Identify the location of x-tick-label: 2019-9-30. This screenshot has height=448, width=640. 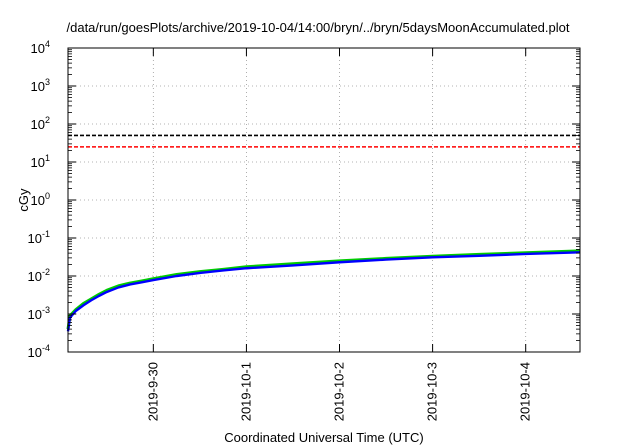
(152, 391).